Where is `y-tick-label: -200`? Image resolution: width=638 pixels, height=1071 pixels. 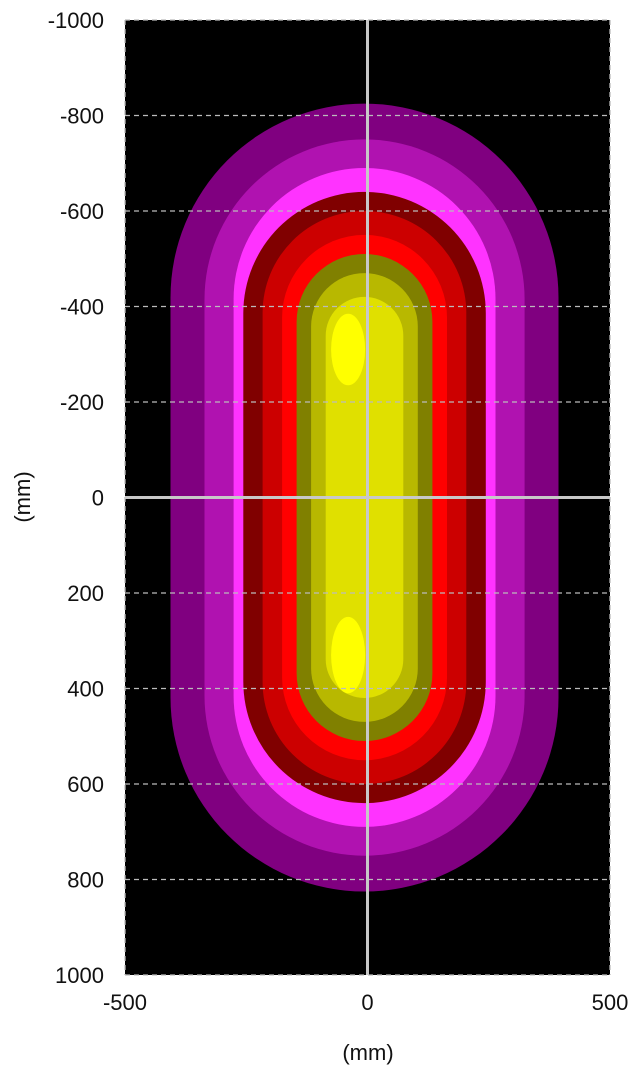 y-tick-label: -200 is located at coordinates (82, 402).